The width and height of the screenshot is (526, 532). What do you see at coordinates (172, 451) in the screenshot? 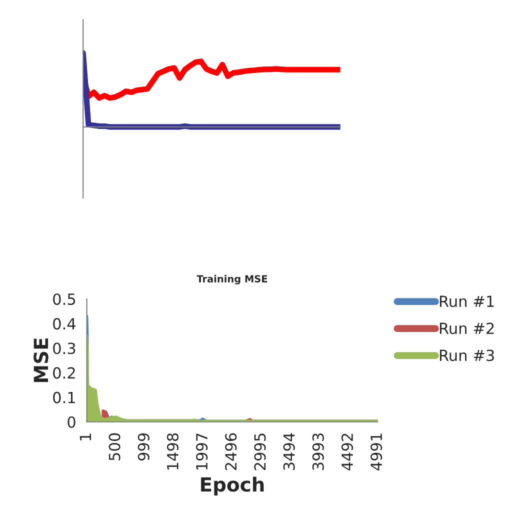
I see `x-tick-label: 1498` at bounding box center [172, 451].